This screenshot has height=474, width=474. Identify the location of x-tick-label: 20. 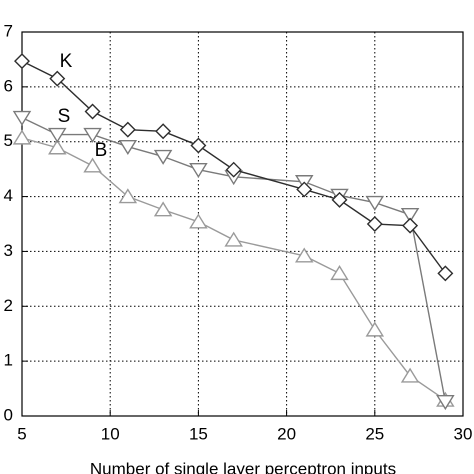
(286, 433).